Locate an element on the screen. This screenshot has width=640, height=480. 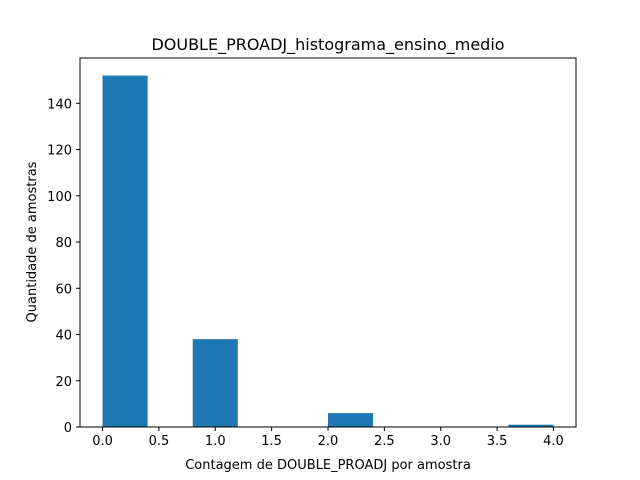
x-axis-ticks: 0.0 0.5 1.0 1.5 2.0 2.5 3.0 3.5 4.0 is located at coordinates (328, 438).